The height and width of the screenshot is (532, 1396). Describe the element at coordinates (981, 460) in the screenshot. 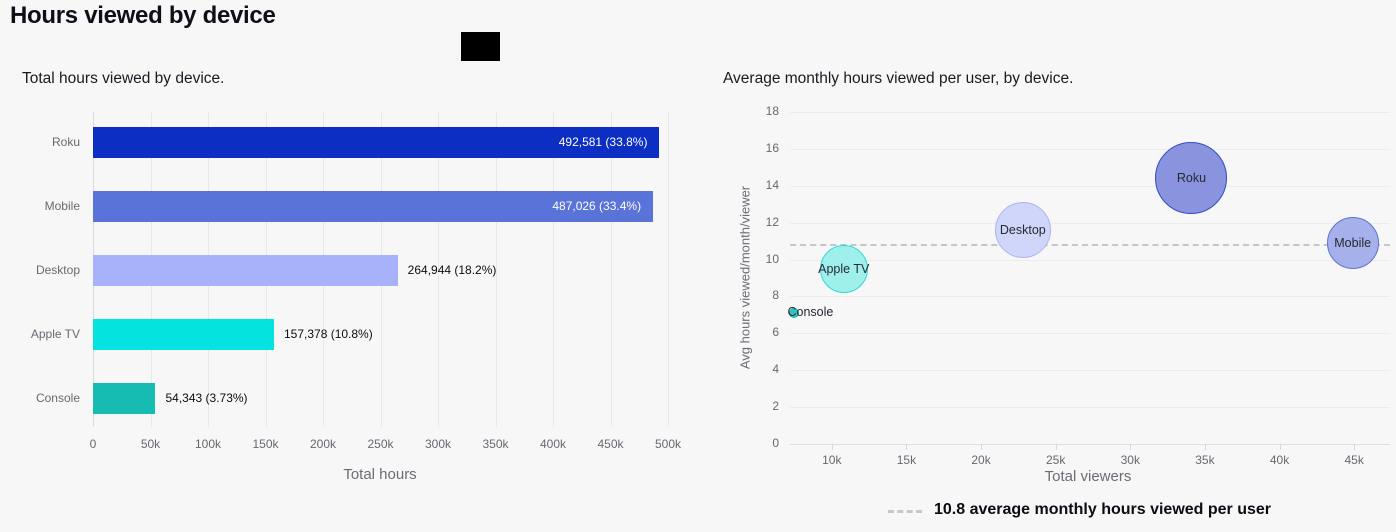

I see `bubble-chart-x-tick-label: 20k` at that location.